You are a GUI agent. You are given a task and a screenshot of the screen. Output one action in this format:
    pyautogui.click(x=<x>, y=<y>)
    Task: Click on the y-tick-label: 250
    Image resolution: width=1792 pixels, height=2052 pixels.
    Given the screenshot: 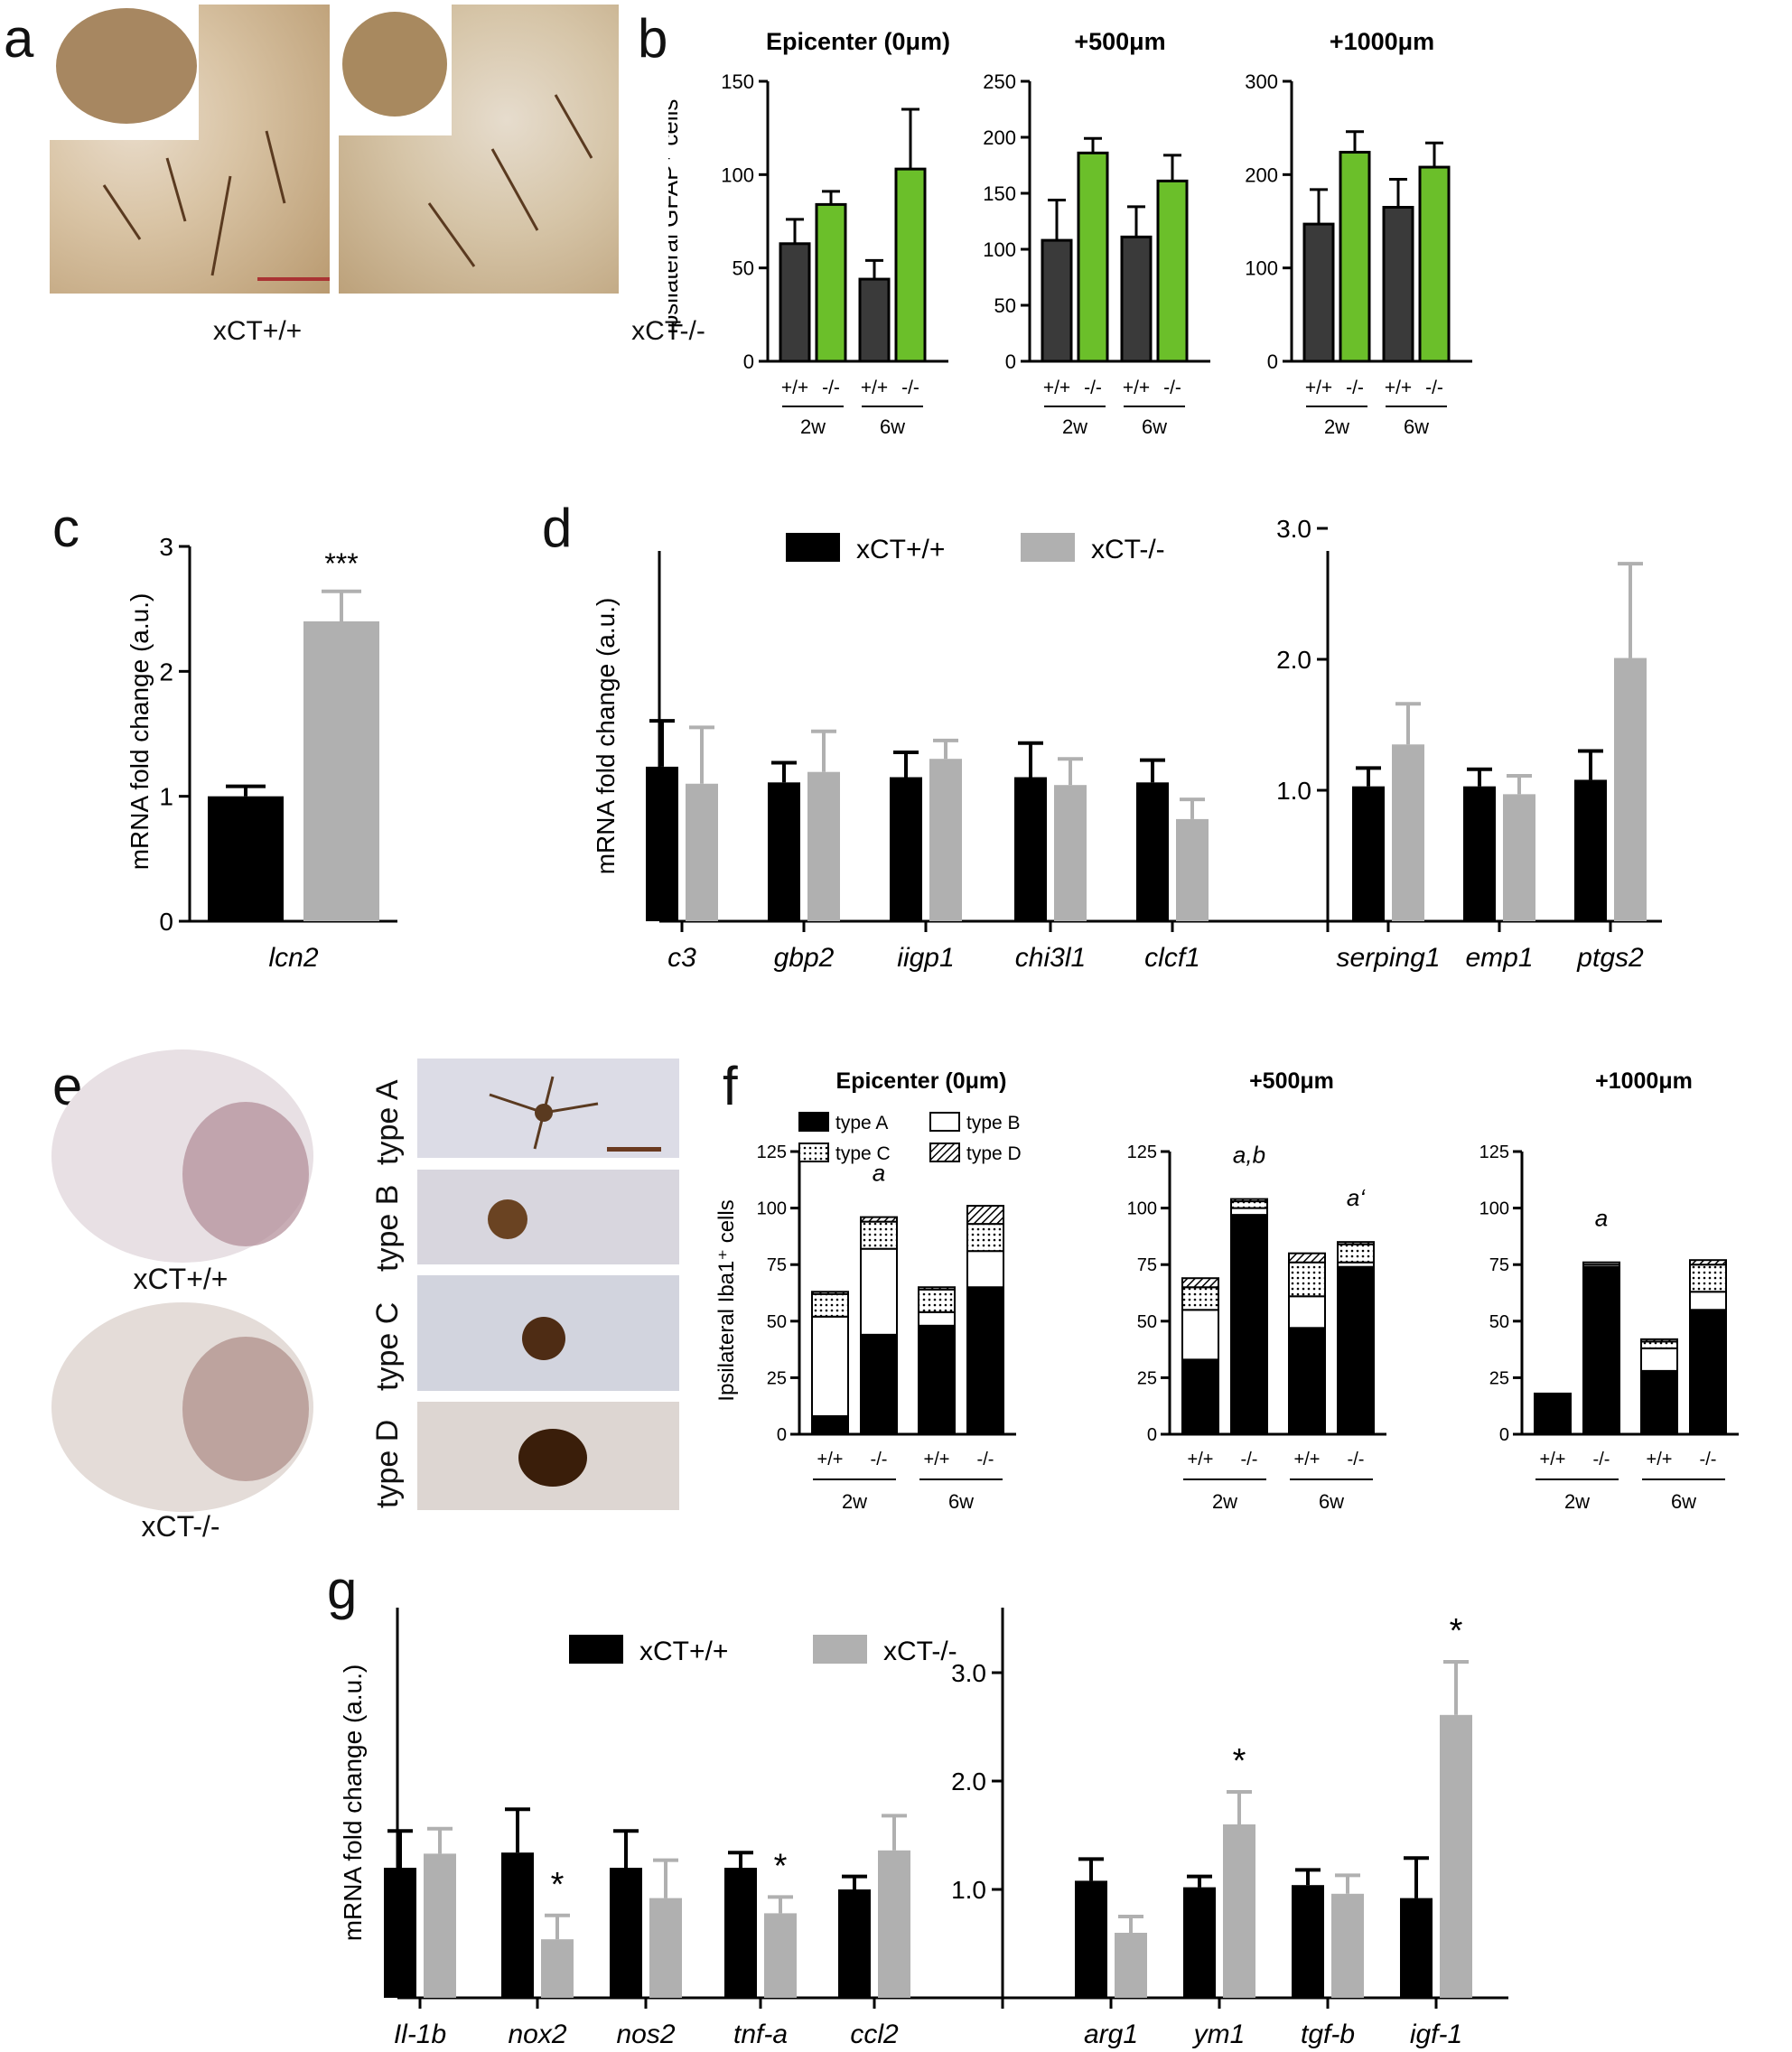 What is the action you would take?
    pyautogui.click(x=999, y=81)
    